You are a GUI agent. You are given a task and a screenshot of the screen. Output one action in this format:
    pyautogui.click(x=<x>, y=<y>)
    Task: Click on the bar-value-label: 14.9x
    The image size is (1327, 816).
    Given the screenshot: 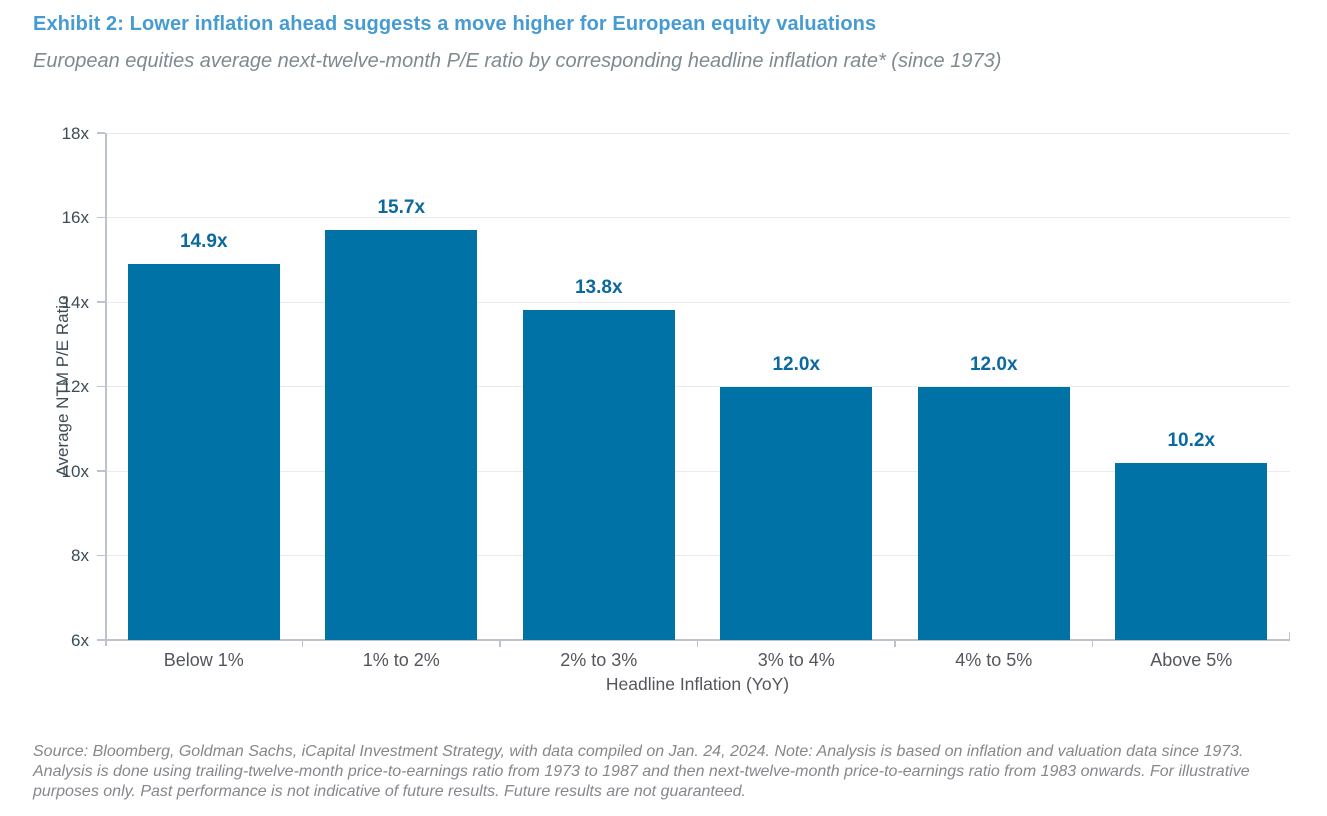 What is the action you would take?
    pyautogui.click(x=203, y=241)
    